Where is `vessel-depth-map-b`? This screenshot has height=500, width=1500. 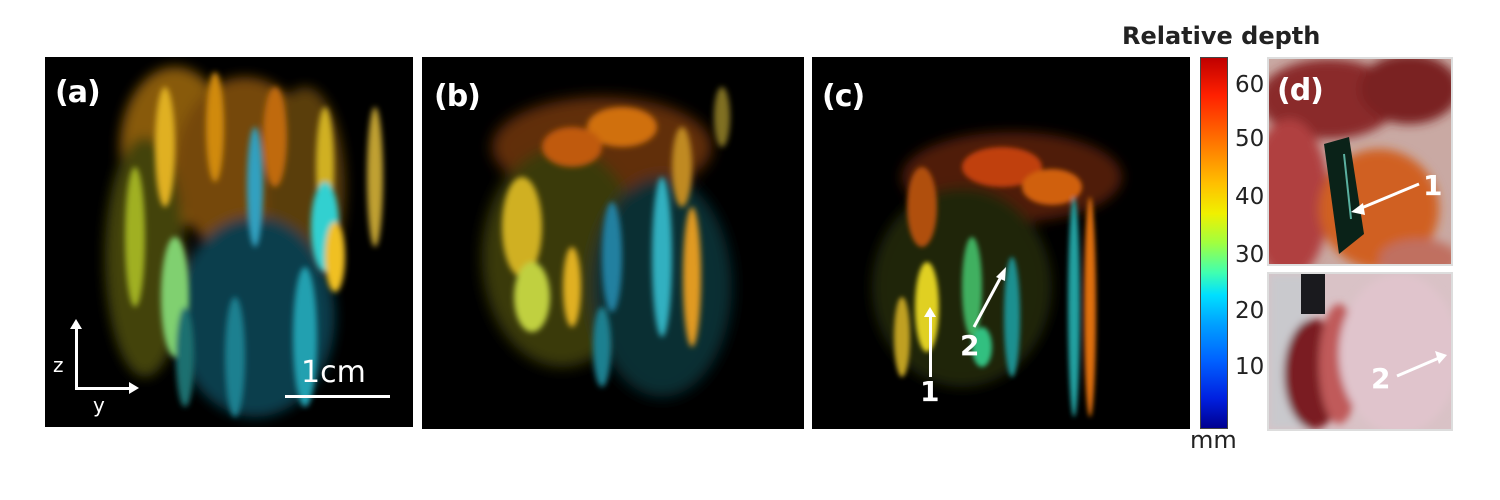 vessel-depth-map-b is located at coordinates (607, 242).